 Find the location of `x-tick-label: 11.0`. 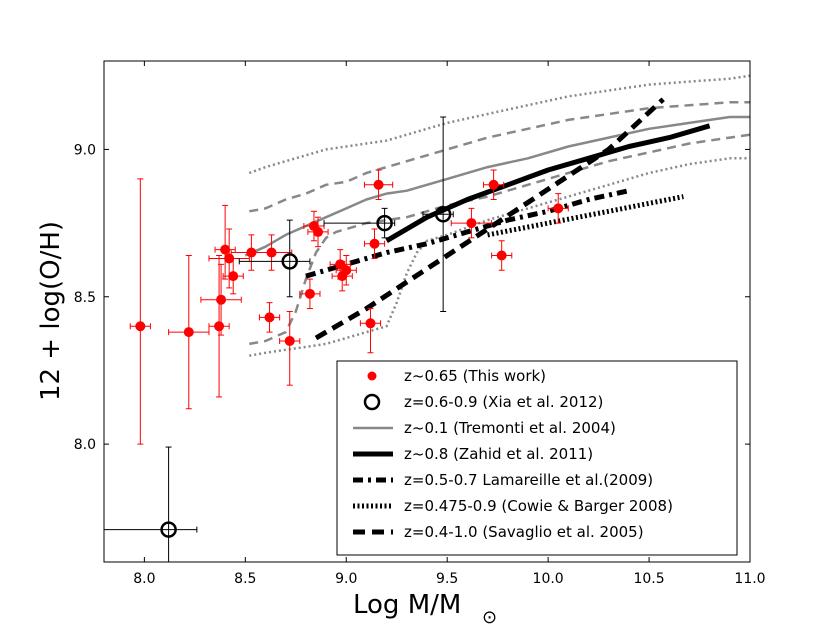

x-tick-label: 11.0 is located at coordinates (749, 579).